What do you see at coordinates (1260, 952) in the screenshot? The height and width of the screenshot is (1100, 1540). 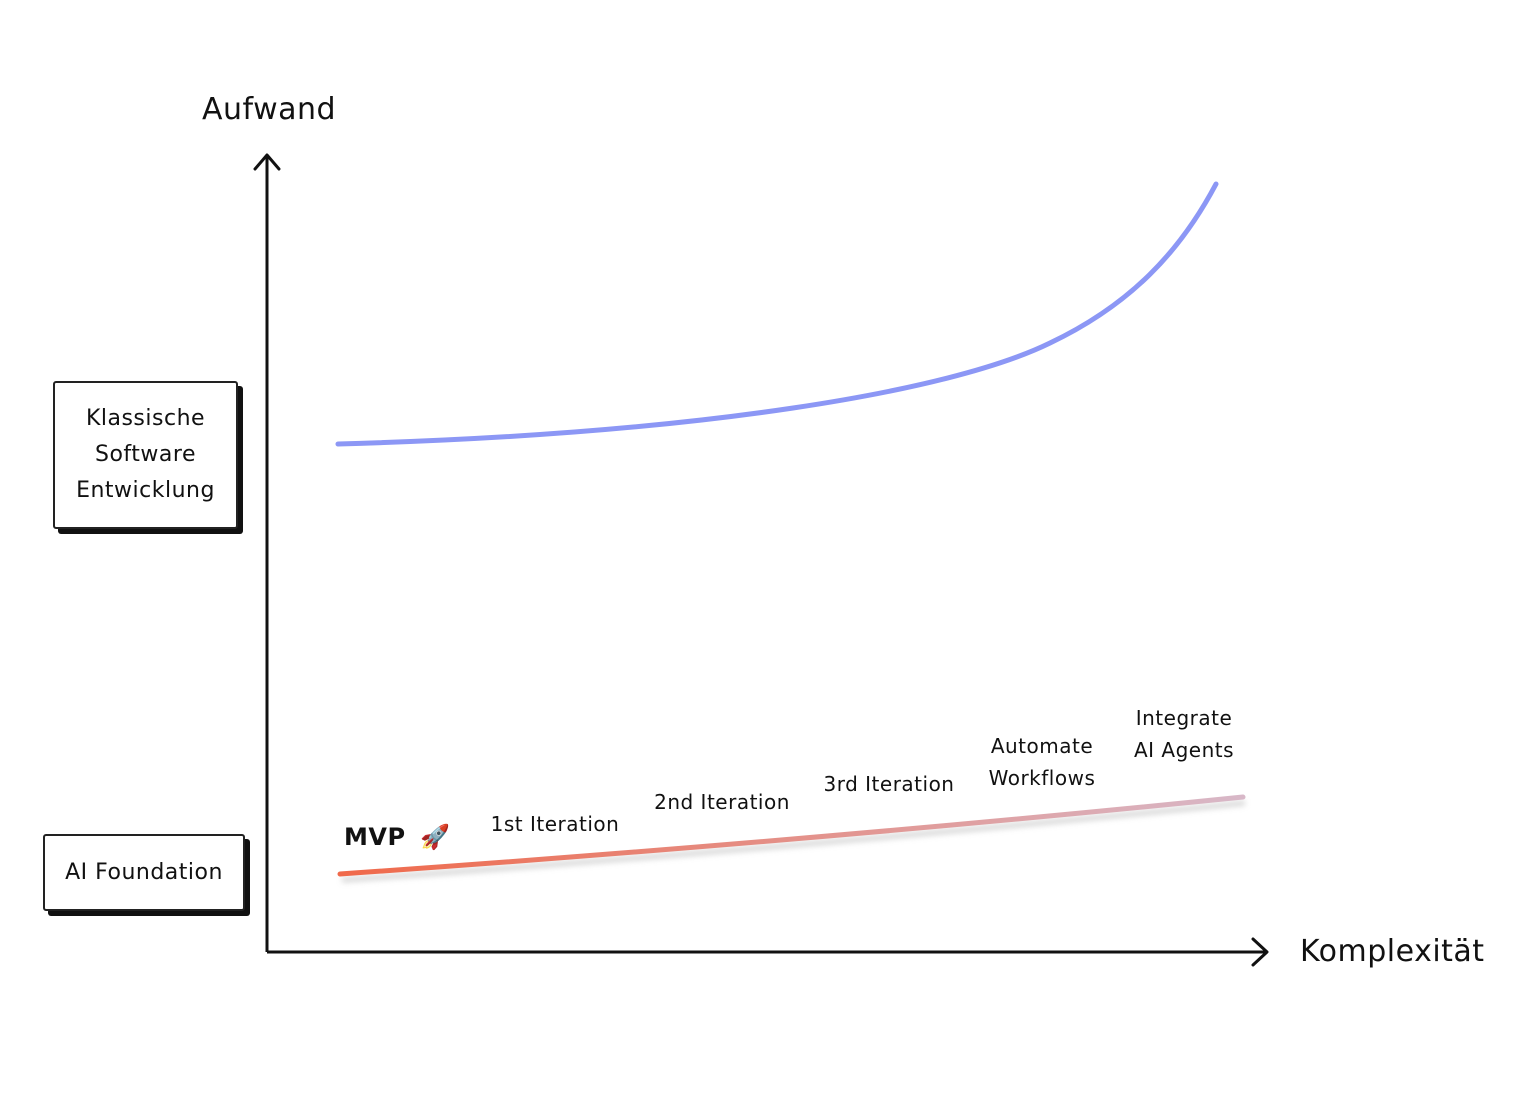 I see `right-arrow-icon` at bounding box center [1260, 952].